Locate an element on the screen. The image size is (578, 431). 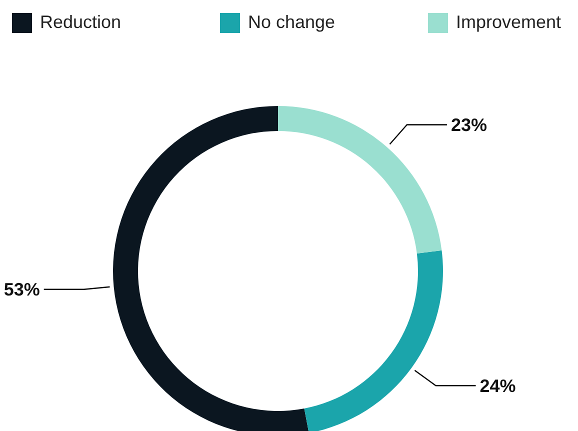
legend-label: Reduction is located at coordinates (81, 22).